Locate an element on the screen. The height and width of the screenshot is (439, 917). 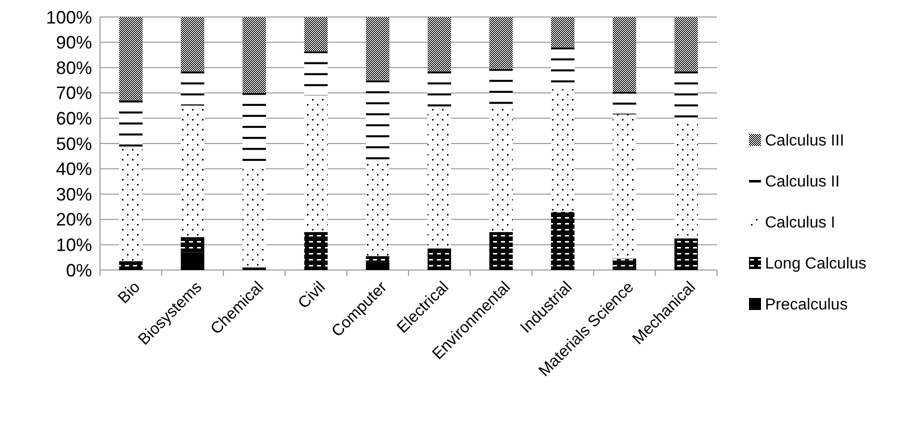
legend-label: Precalculus is located at coordinates (806, 305).